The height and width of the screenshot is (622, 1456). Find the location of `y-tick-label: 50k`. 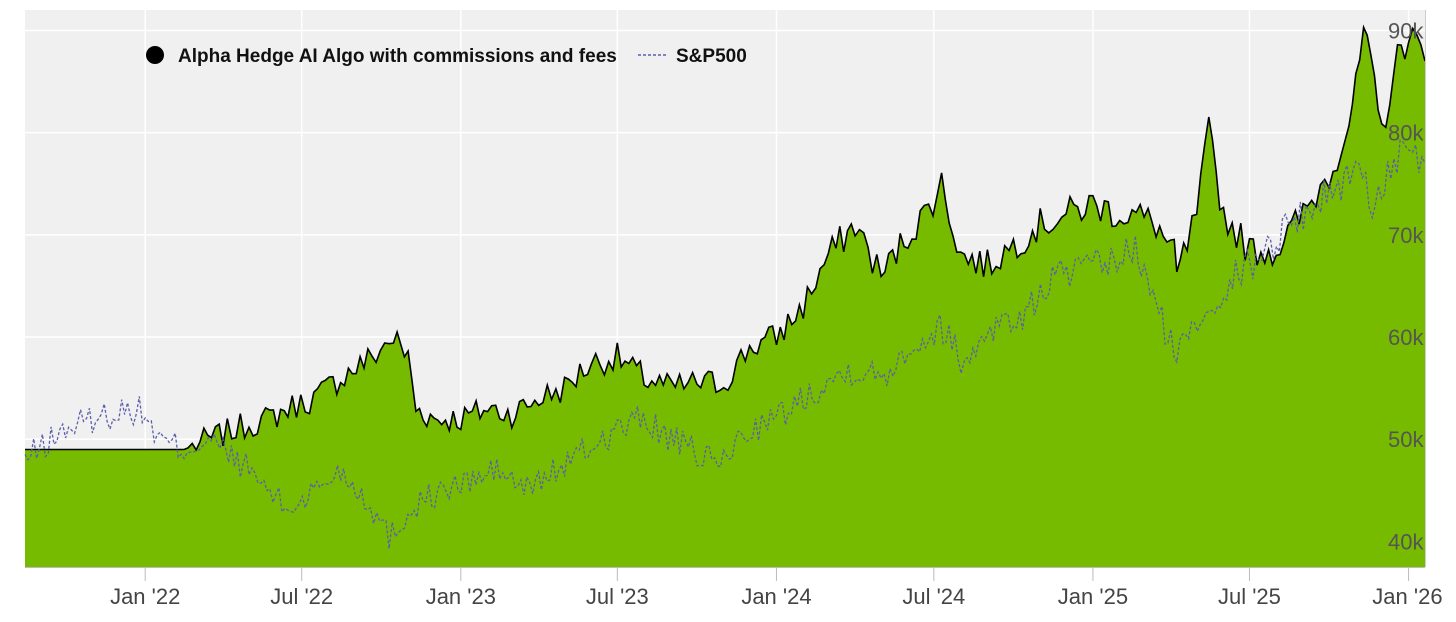

y-tick-label: 50k is located at coordinates (1406, 439).